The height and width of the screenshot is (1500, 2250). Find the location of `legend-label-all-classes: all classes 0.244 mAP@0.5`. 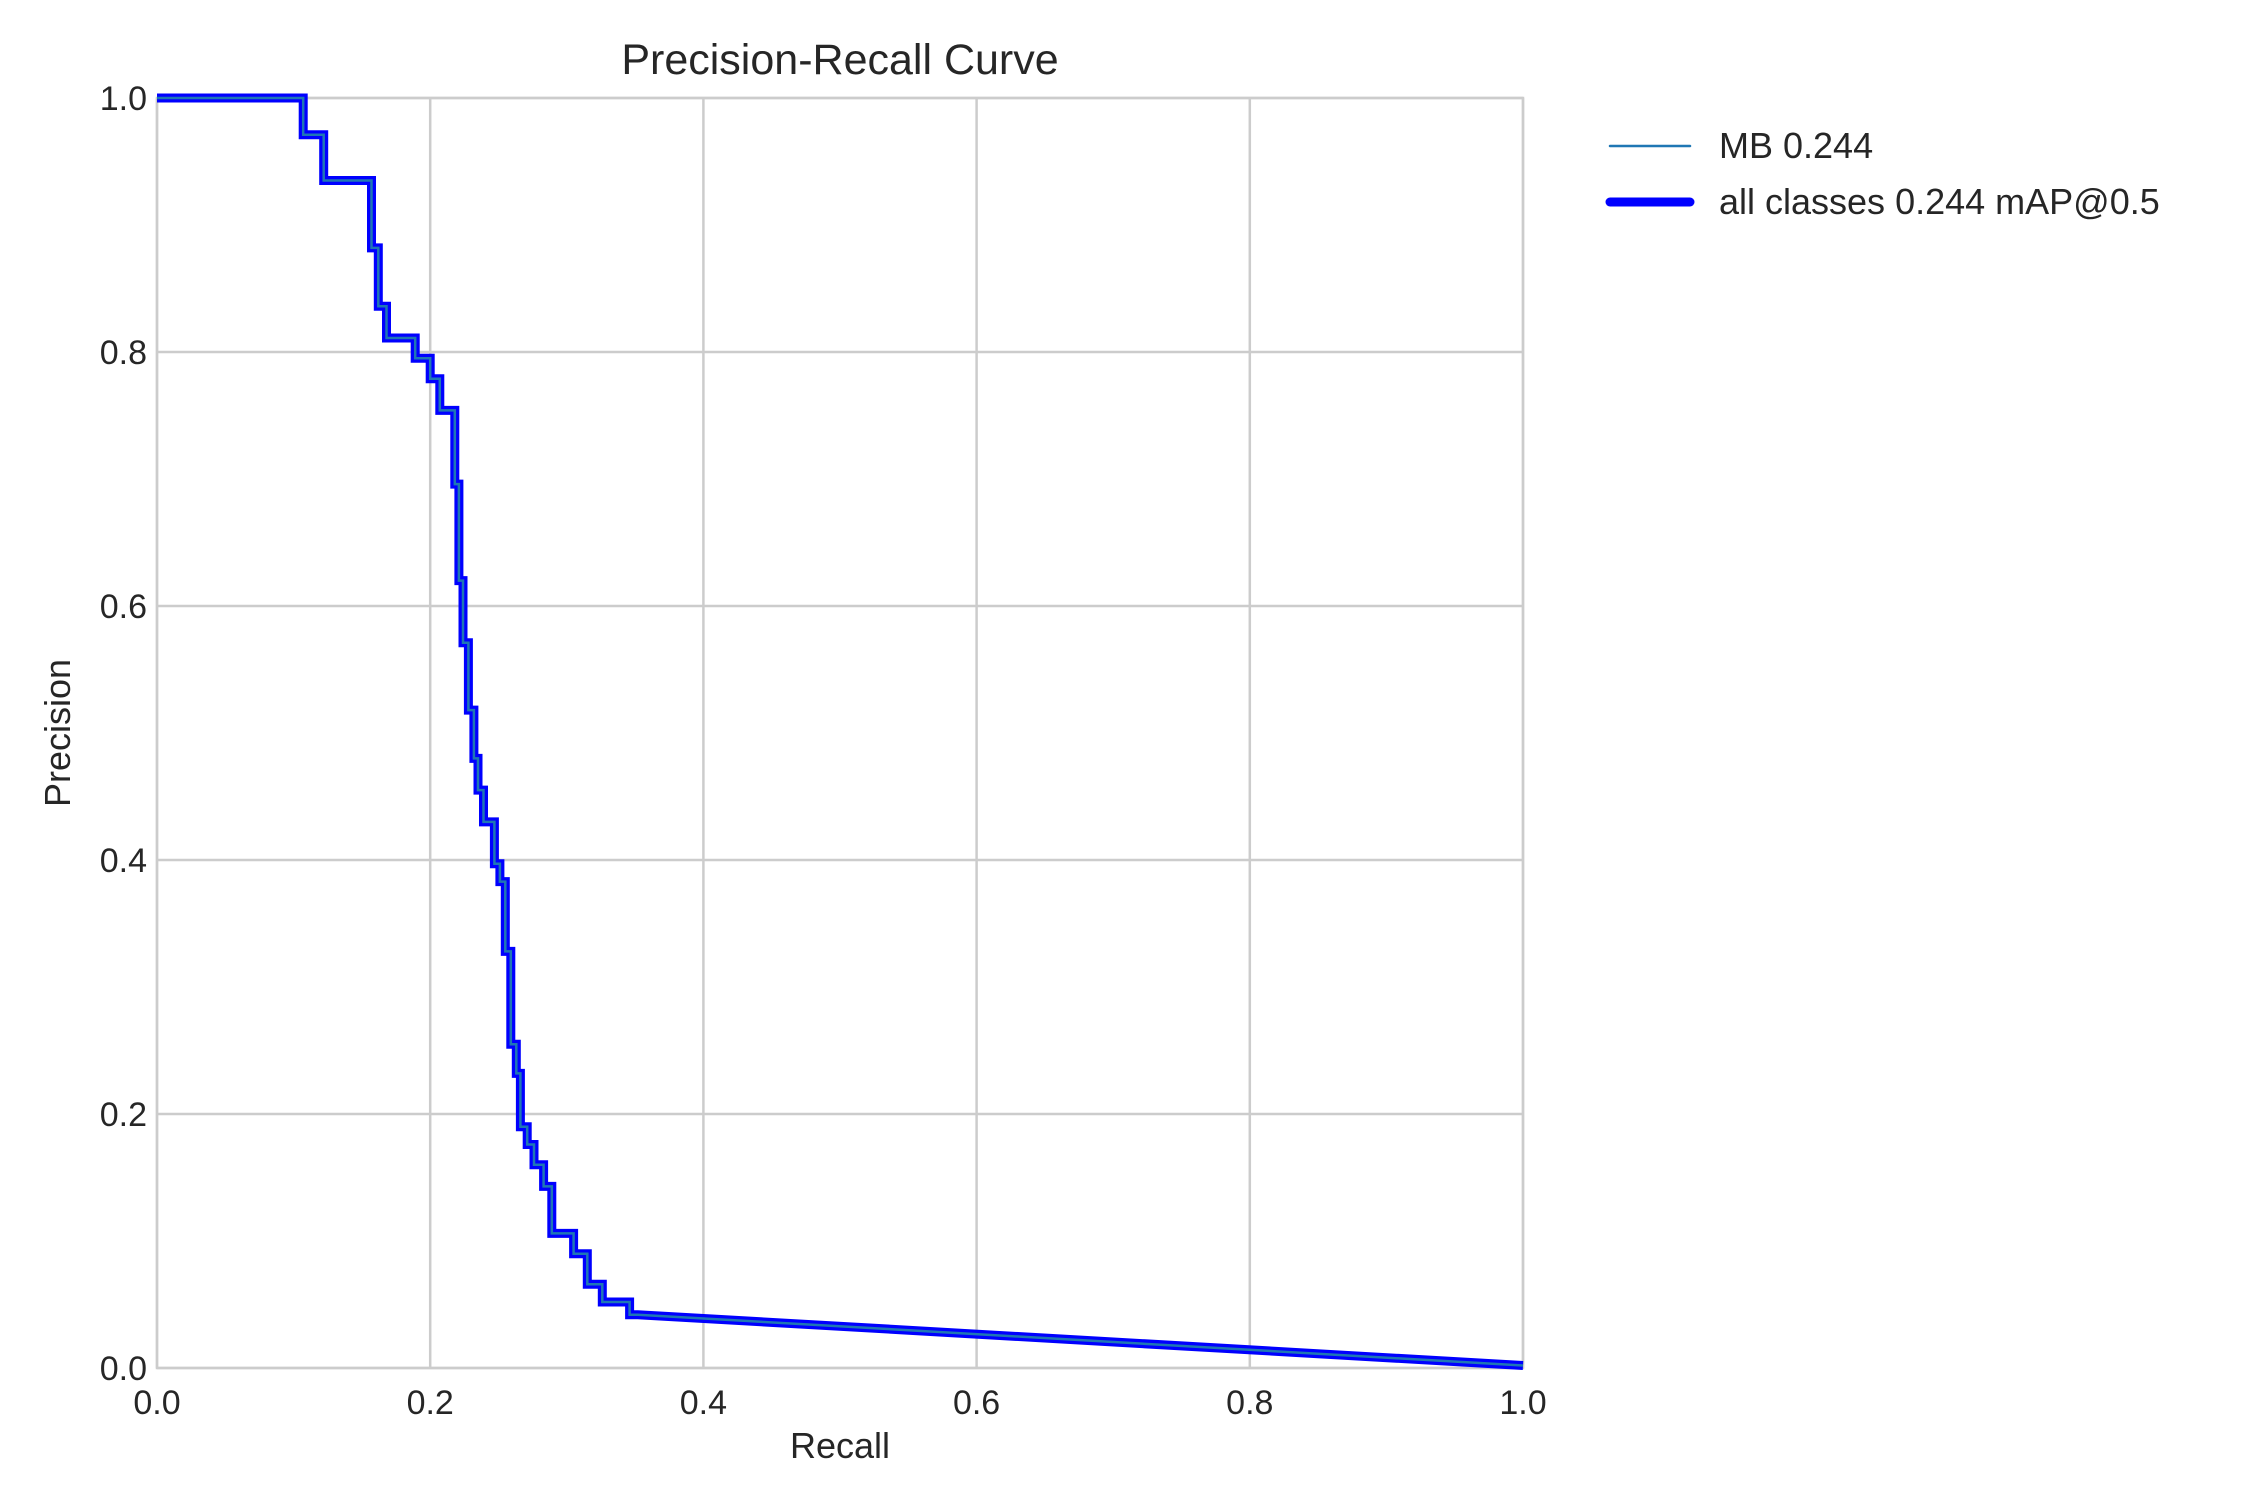

legend-label-all-classes: all classes 0.244 mAP@0.5 is located at coordinates (1939, 201).